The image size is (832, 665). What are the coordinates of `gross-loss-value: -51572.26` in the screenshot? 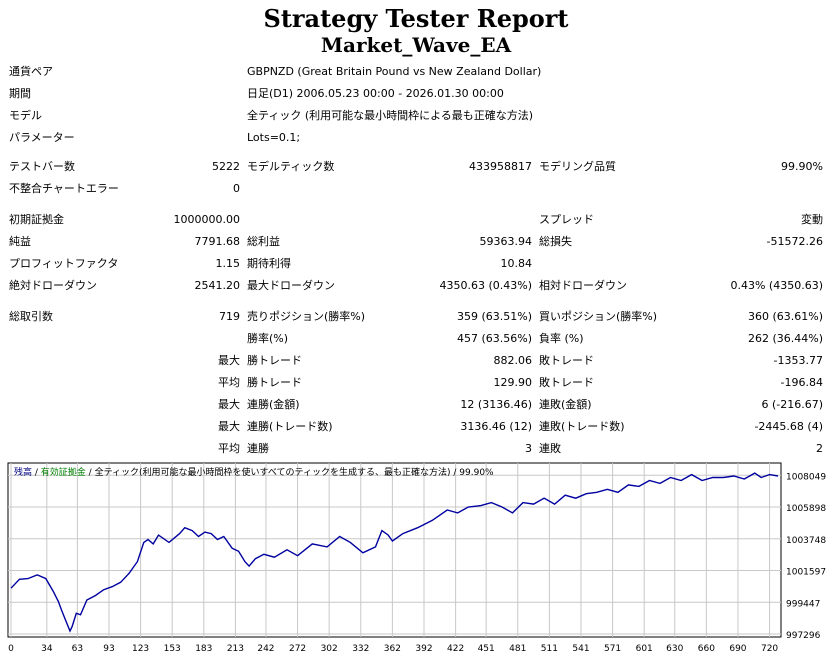 It's located at (794, 241).